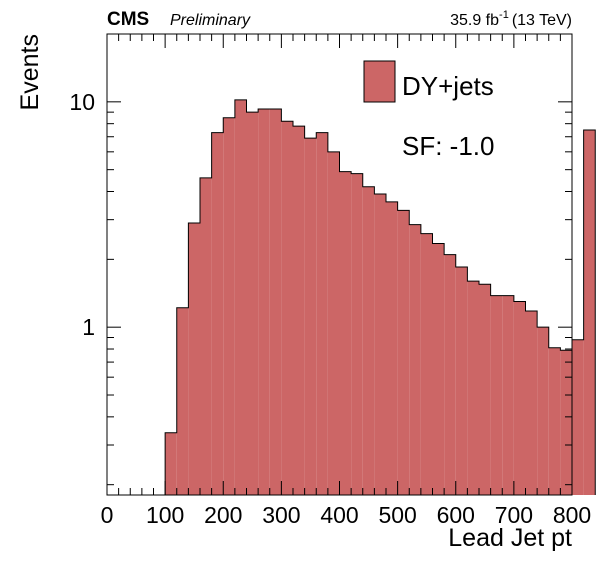 This screenshot has width=596, height=572. I want to click on x-tick-label: 200, so click(223, 515).